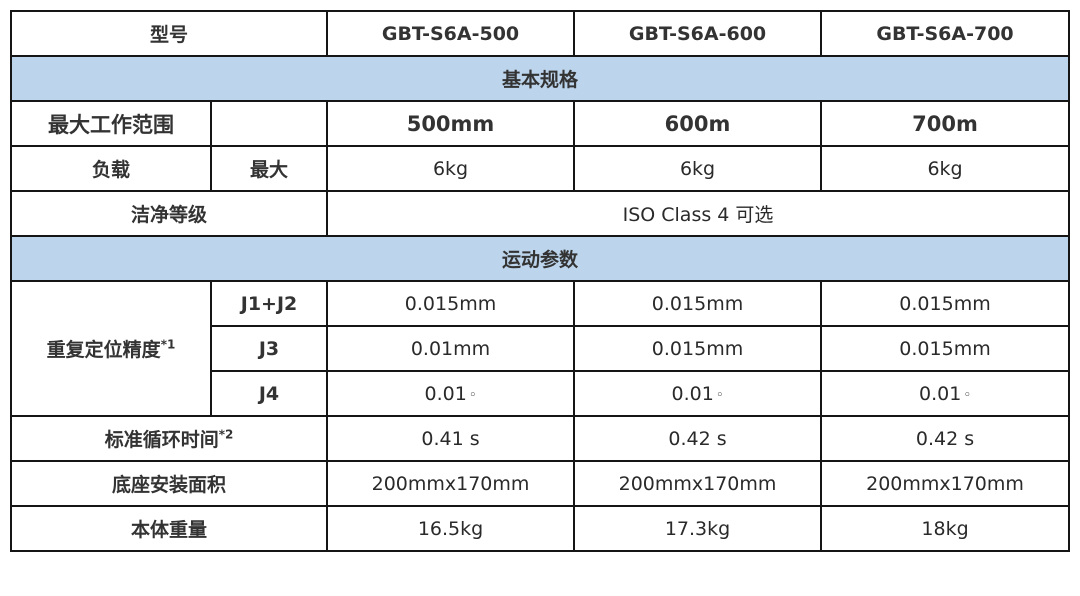 The height and width of the screenshot is (596, 1080). Describe the element at coordinates (451, 528) in the screenshot. I see `cell: 16.5kg` at that location.